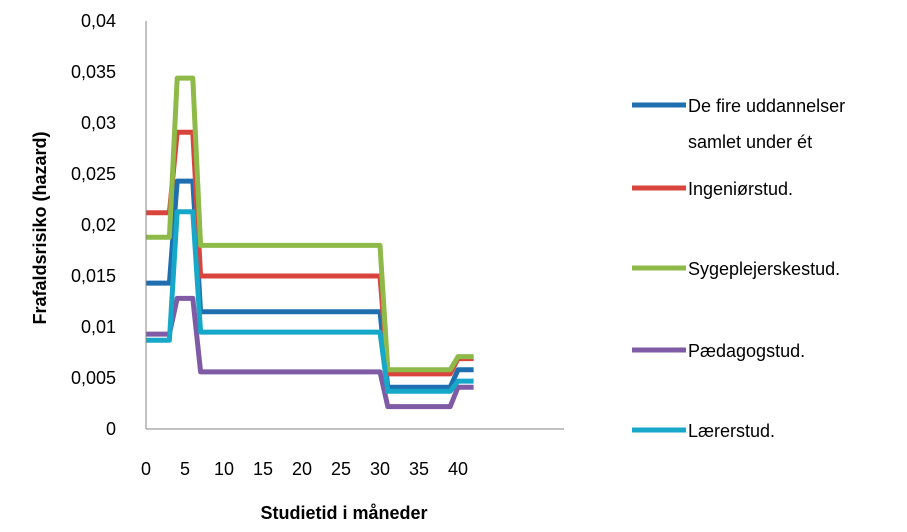  I want to click on y-tick-label: 0,005, so click(93, 378).